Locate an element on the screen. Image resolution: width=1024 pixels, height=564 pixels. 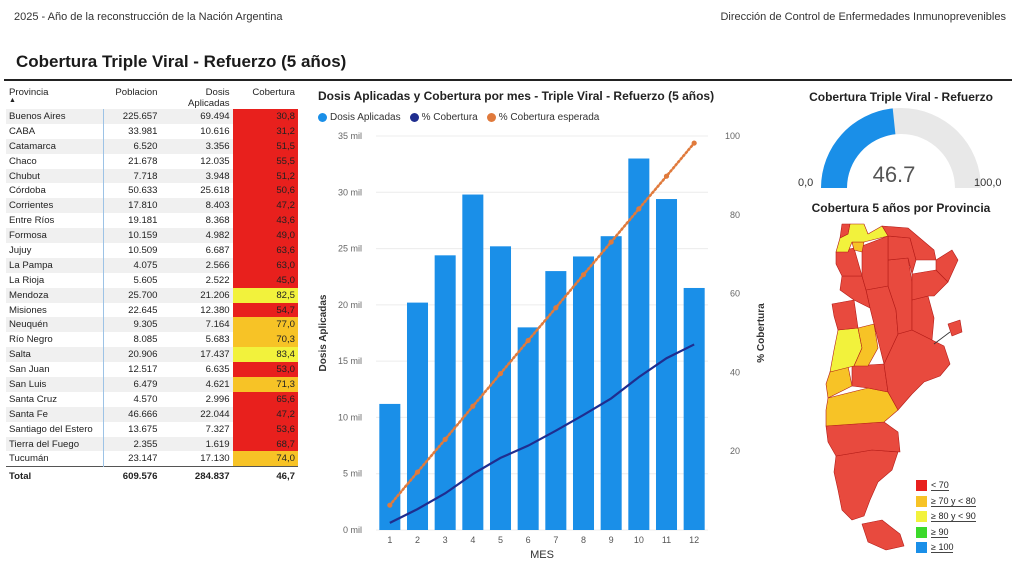
cell-dosis: 8.368 is located at coordinates (217, 221).